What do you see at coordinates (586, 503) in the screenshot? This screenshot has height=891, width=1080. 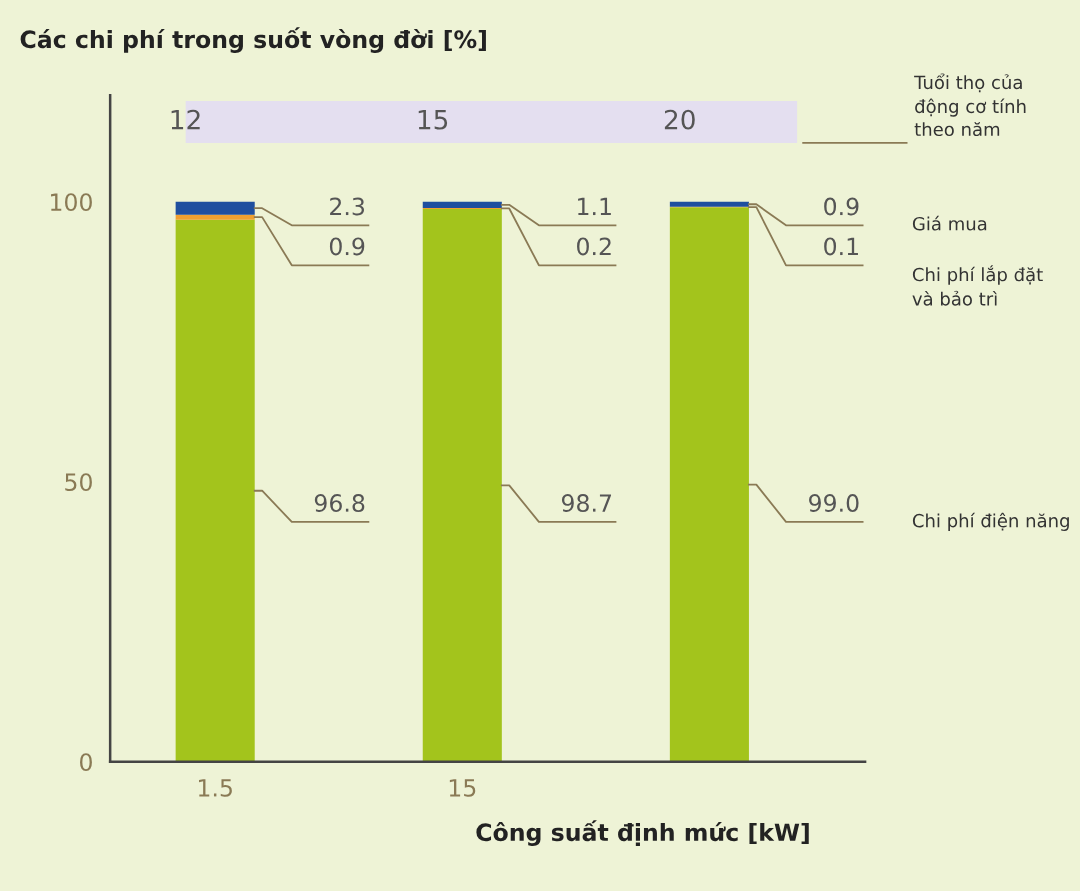 I see `data-label: 98.7` at bounding box center [586, 503].